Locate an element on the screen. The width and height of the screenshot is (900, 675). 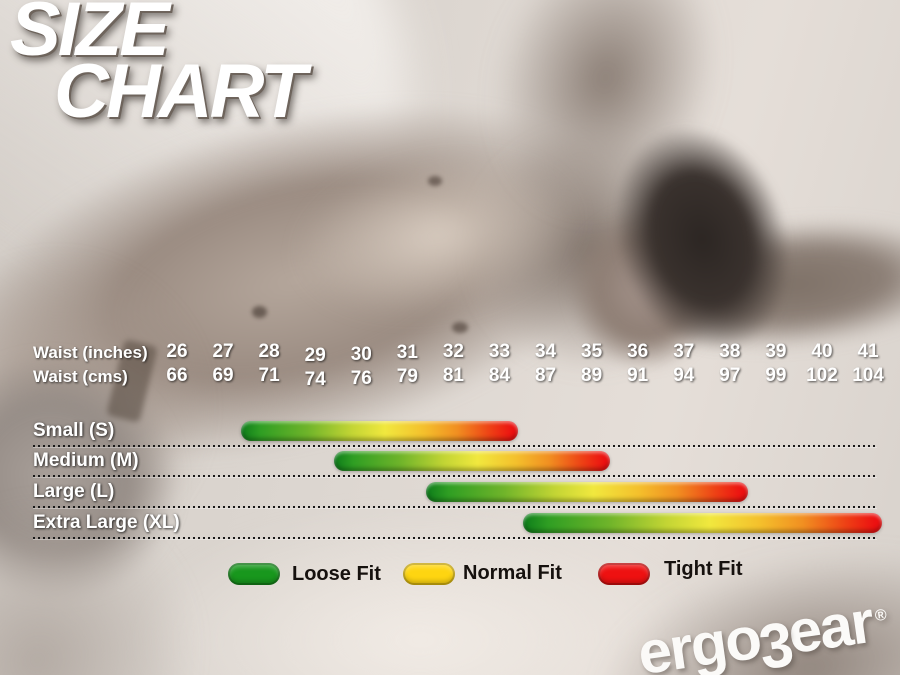
waist-cms-tick-76: 76 is located at coordinates (361, 378).